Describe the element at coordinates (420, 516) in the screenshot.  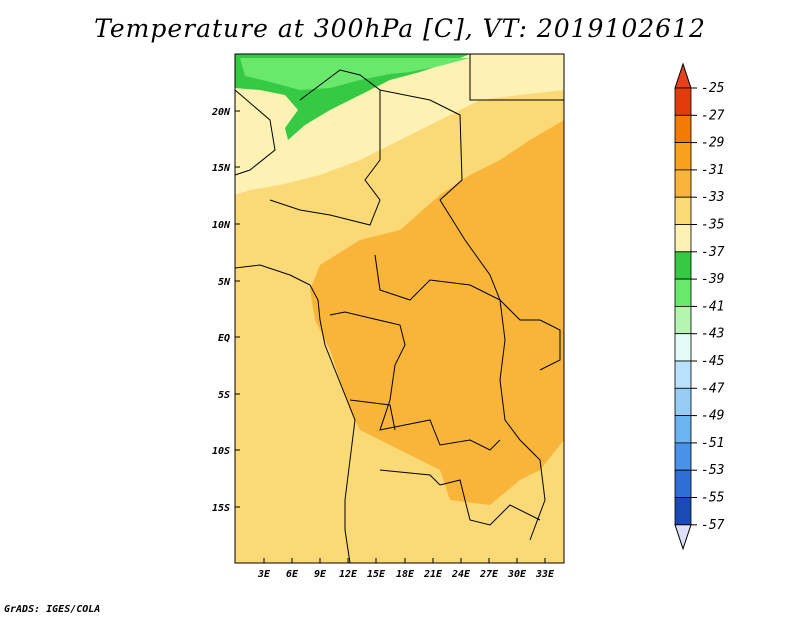
I see `contour-band-minus33-south` at that location.